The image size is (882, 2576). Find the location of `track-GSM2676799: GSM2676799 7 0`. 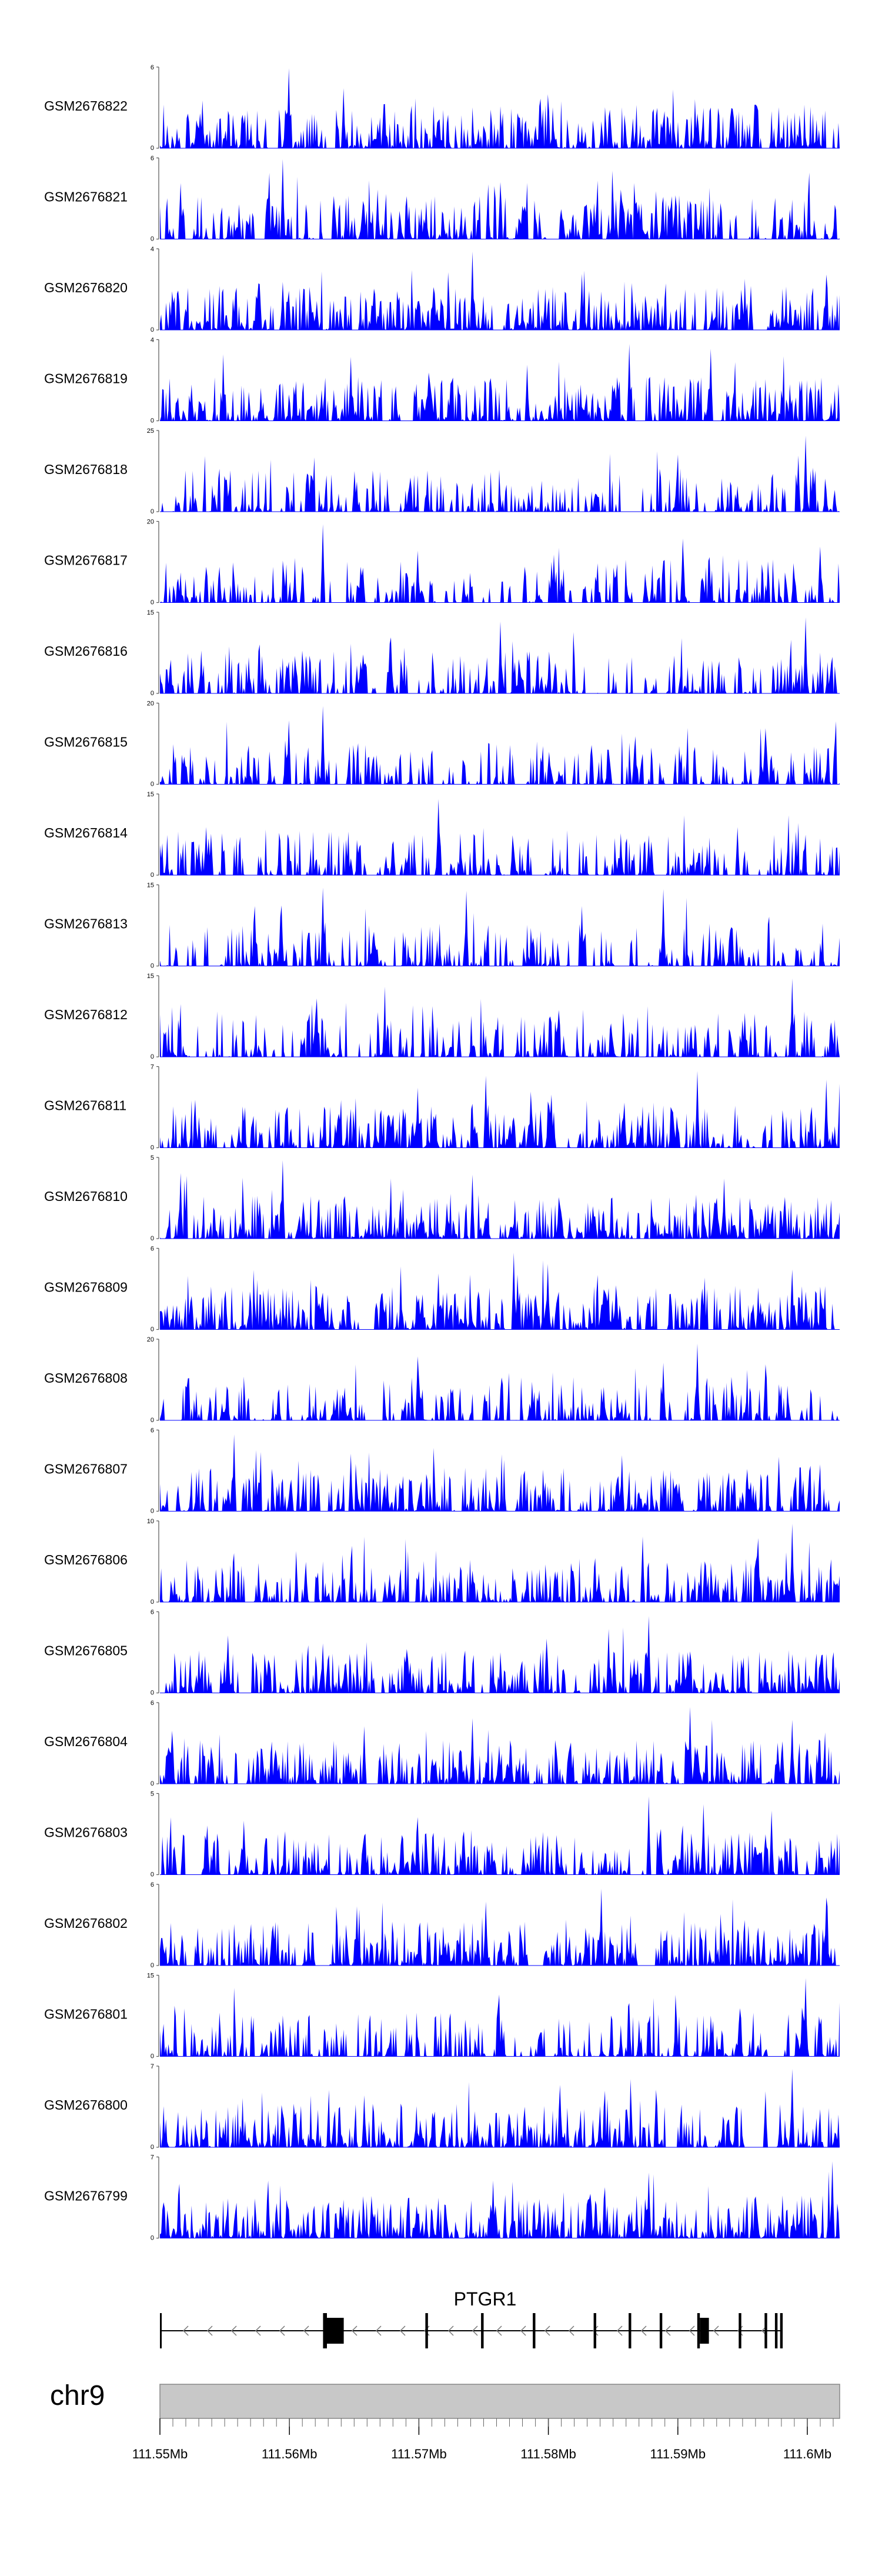

track-GSM2676799: GSM2676799 7 0 is located at coordinates (442, 2198).